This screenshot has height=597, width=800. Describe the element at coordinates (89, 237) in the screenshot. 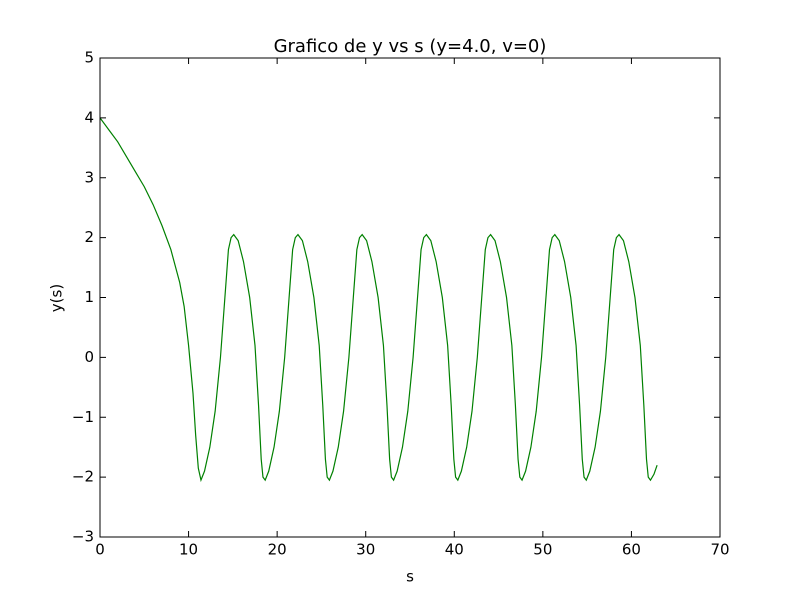

I see `y-tick-label: 2` at that location.